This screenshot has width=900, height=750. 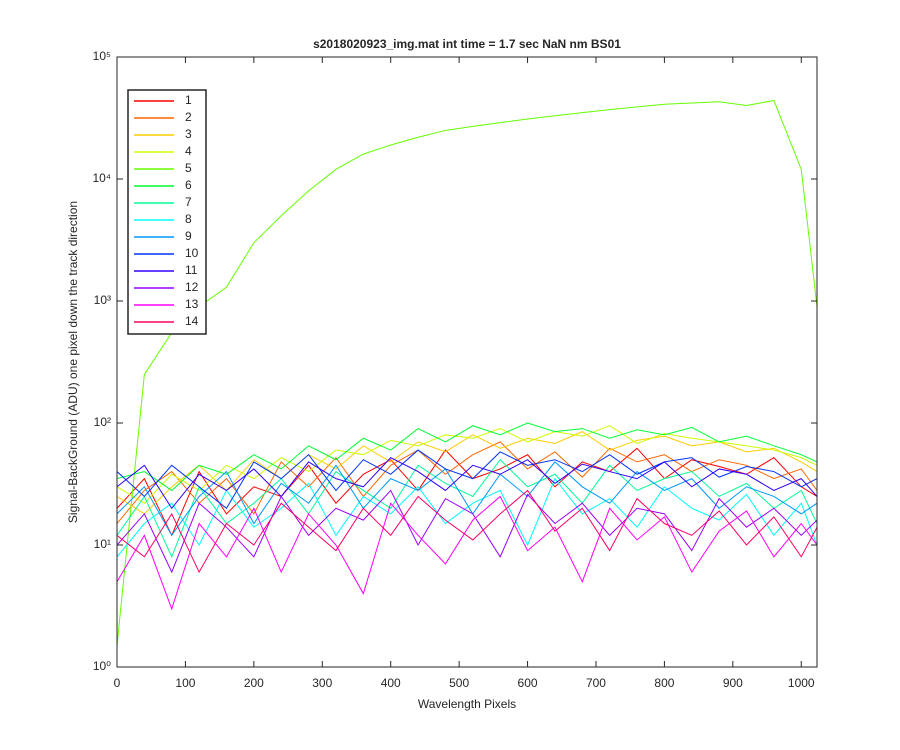 I want to click on y-tick-label: 10⁵, so click(x=102, y=56).